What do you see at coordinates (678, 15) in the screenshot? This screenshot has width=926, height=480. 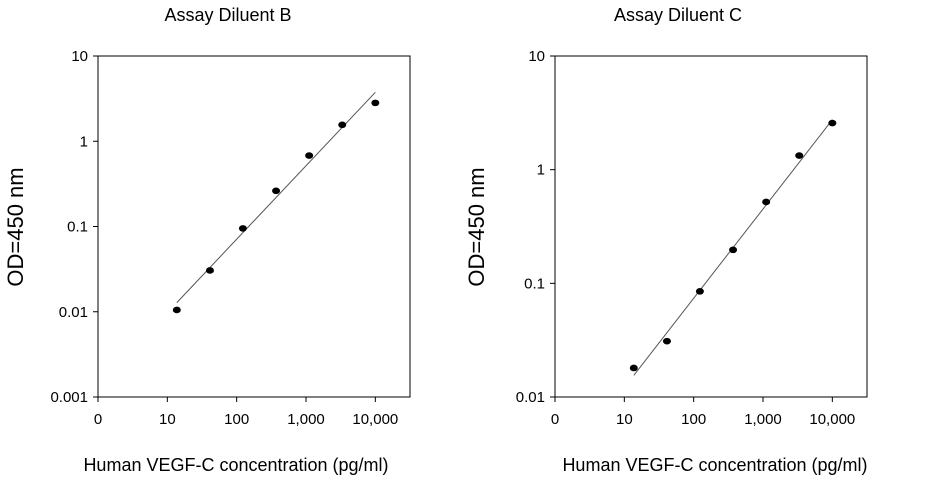 I see `chart-title: Assay Diluent C` at bounding box center [678, 15].